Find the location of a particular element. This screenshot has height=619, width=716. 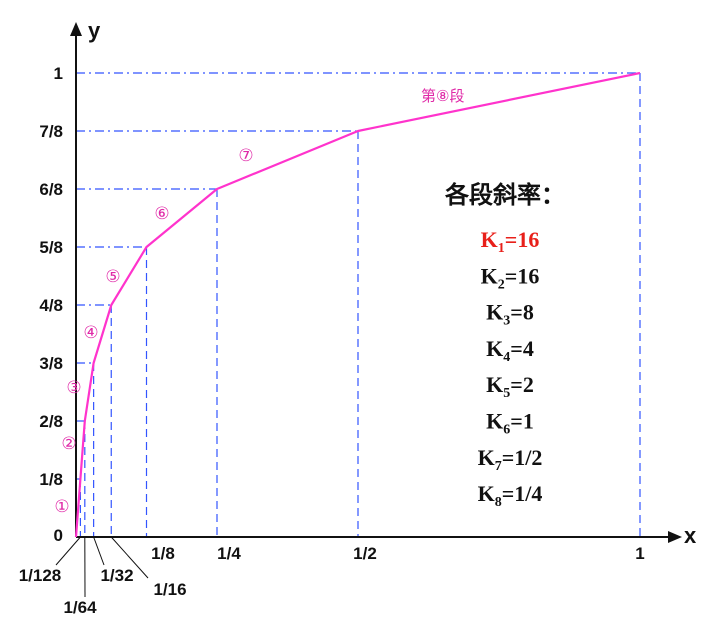

x-tick-label: 1/4 is located at coordinates (229, 553).